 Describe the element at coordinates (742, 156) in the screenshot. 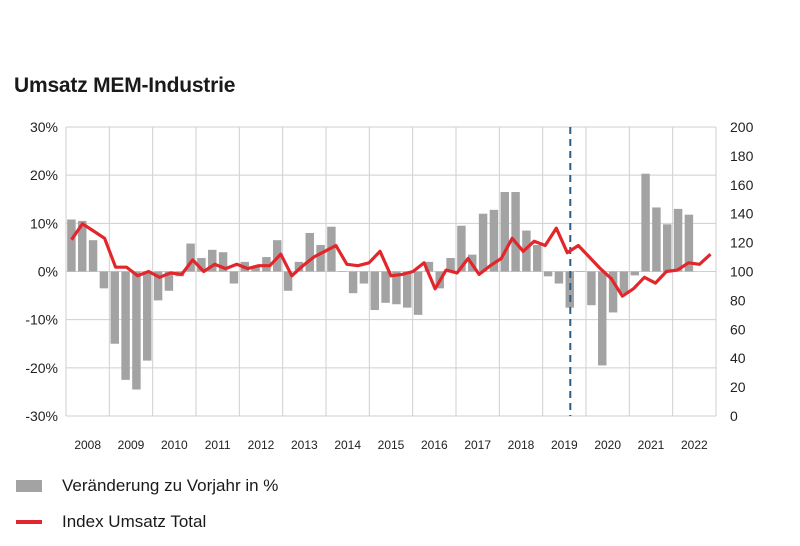

I see `right-tick-label: 180` at that location.